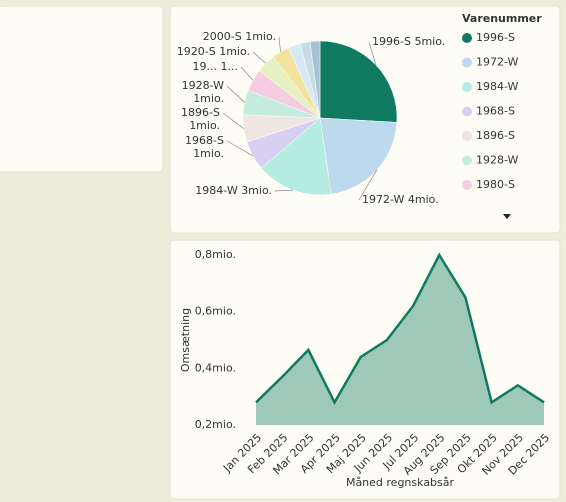 This screenshot has height=502, width=566. Describe the element at coordinates (495, 135) in the screenshot. I see `legend-label: 1896-S` at that location.